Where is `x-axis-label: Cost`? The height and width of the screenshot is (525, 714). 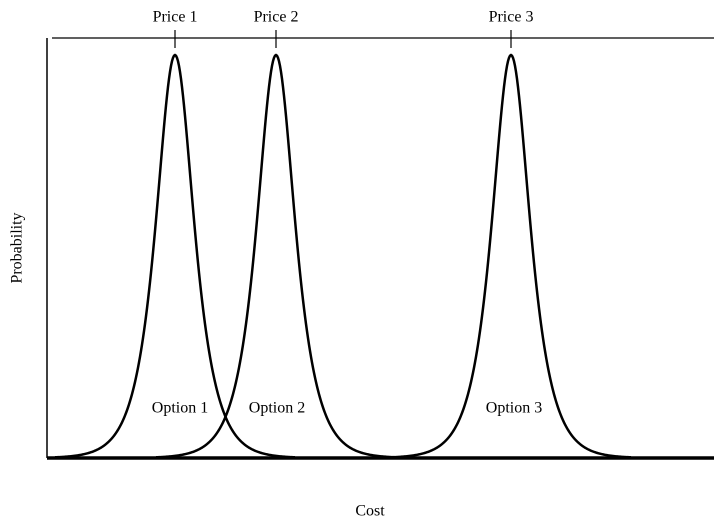
x-axis-label: Cost is located at coordinates (370, 511).